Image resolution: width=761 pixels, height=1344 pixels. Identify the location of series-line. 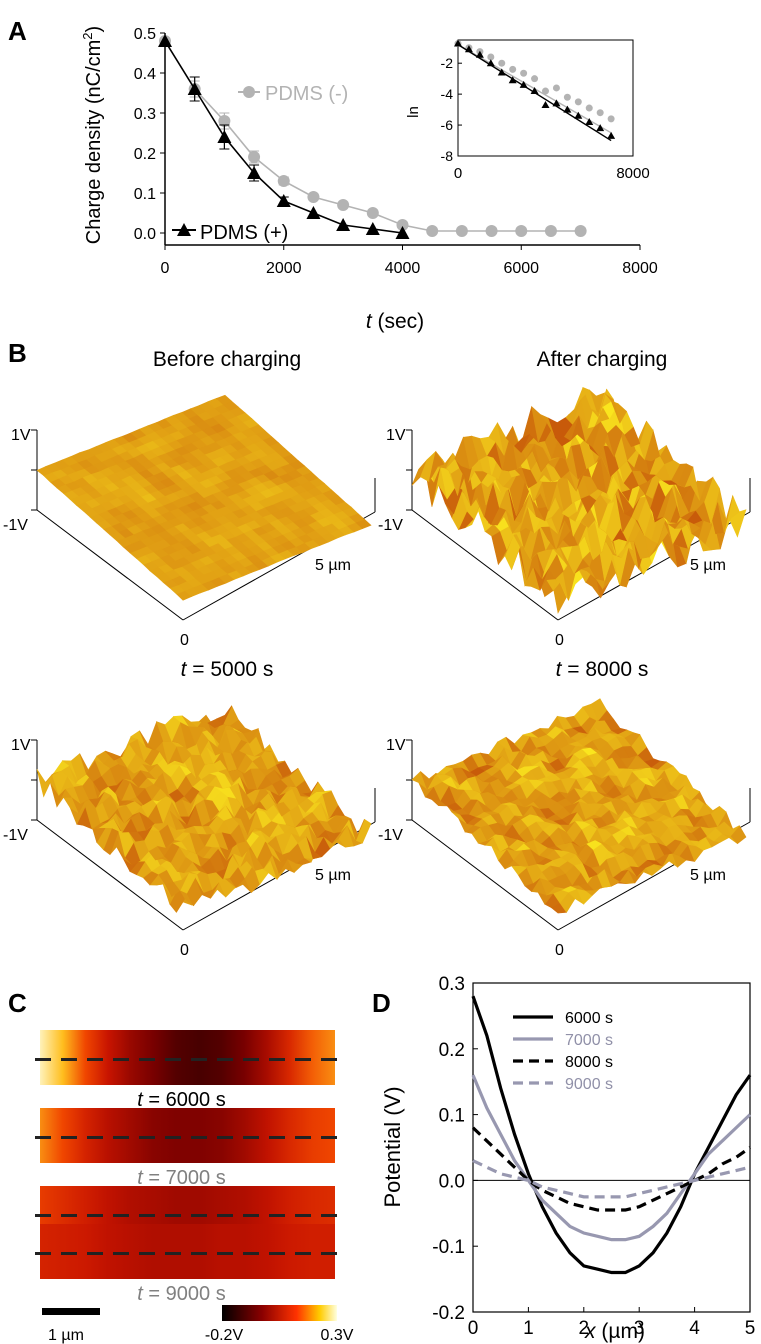
(611, 1169).